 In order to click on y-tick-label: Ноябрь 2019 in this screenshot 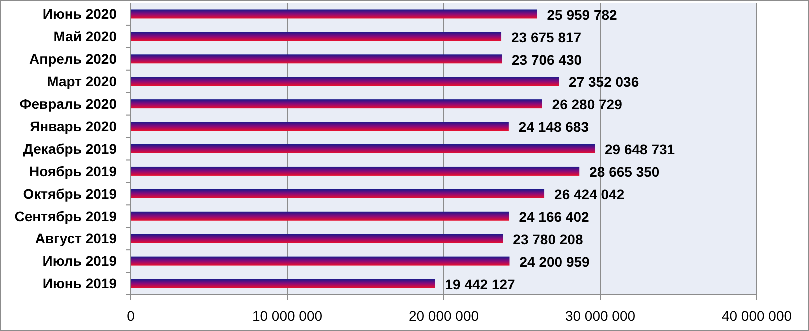, I will do `click(74, 171)`.